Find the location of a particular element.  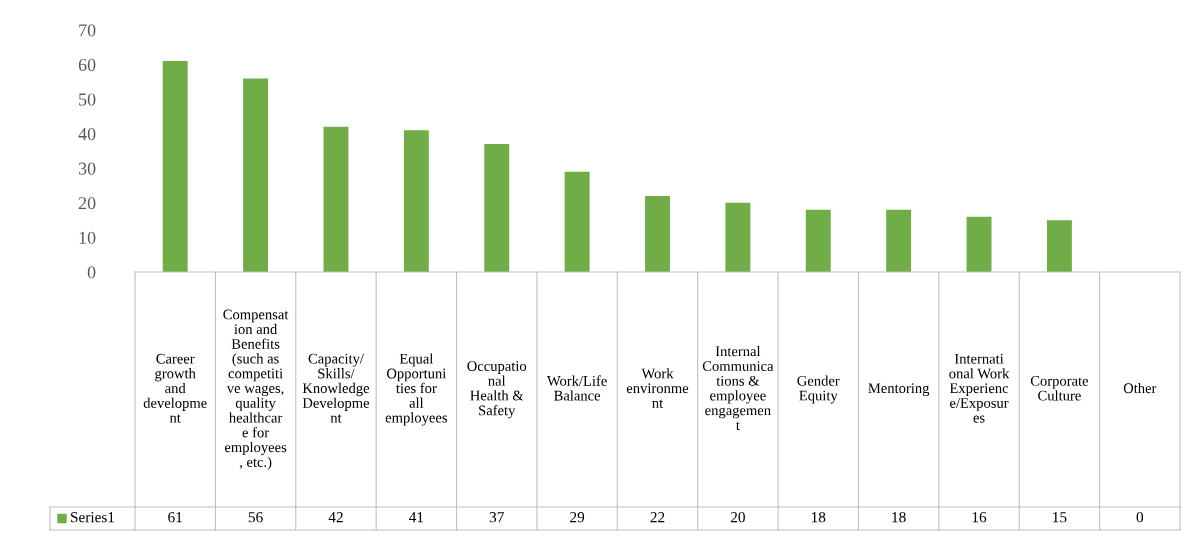

category-label: Compensation and Benefits (such as competitive wages, quality healthcare for employees, etc.) is located at coordinates (256, 389).